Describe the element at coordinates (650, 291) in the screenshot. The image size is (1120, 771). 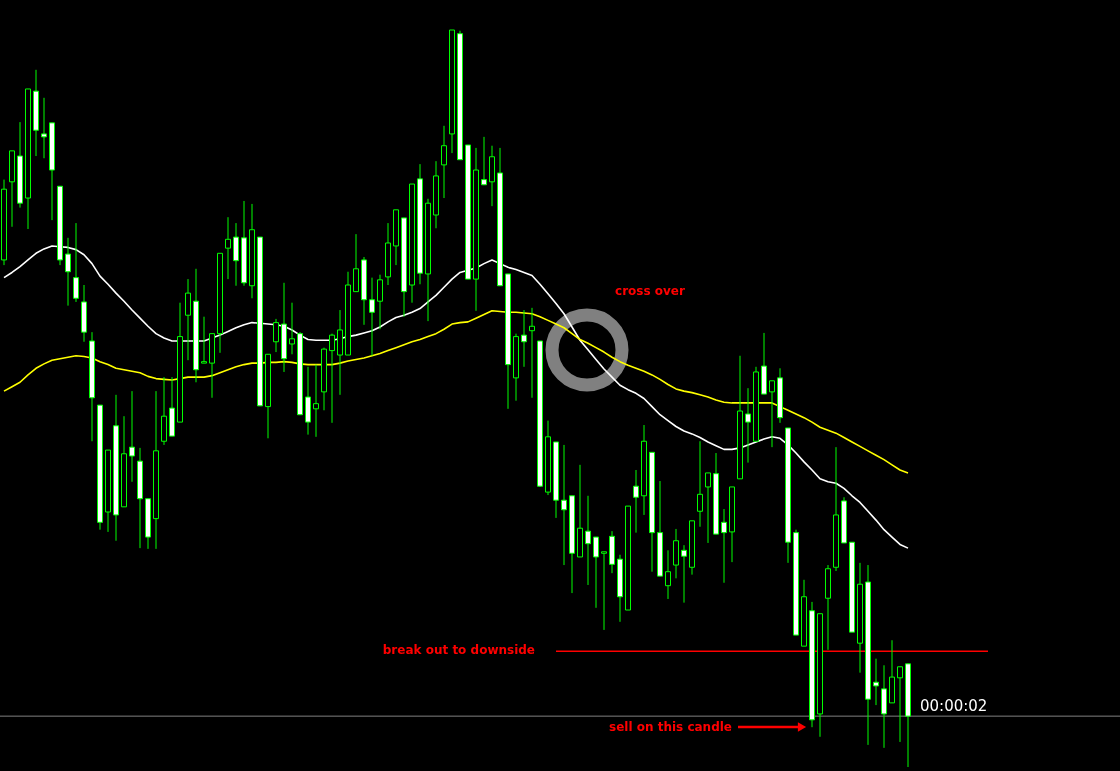
I see `annotation: cross over` at that location.